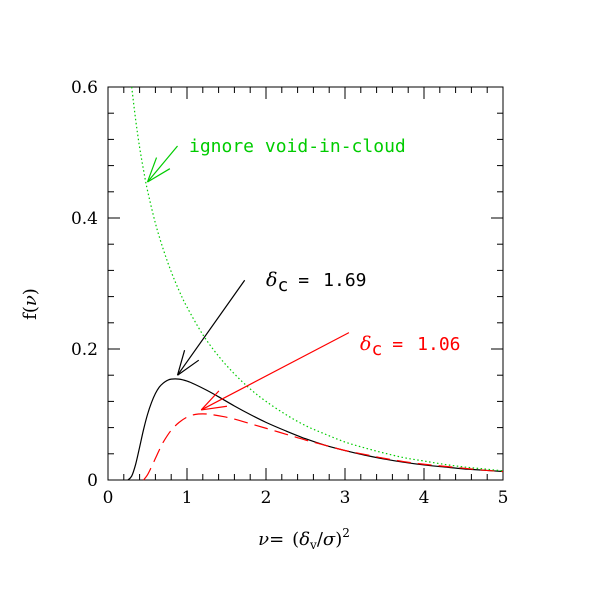 This screenshot has width=589, height=589. What do you see at coordinates (410, 346) in the screenshot?
I see `annotation-label-delta-106: δc = 1.06` at bounding box center [410, 346].